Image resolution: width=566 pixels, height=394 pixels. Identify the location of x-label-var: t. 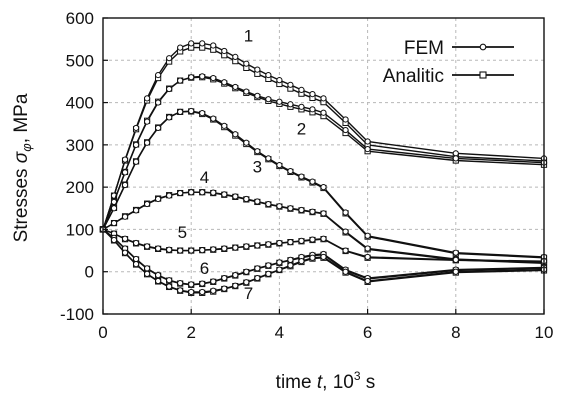
(320, 382).